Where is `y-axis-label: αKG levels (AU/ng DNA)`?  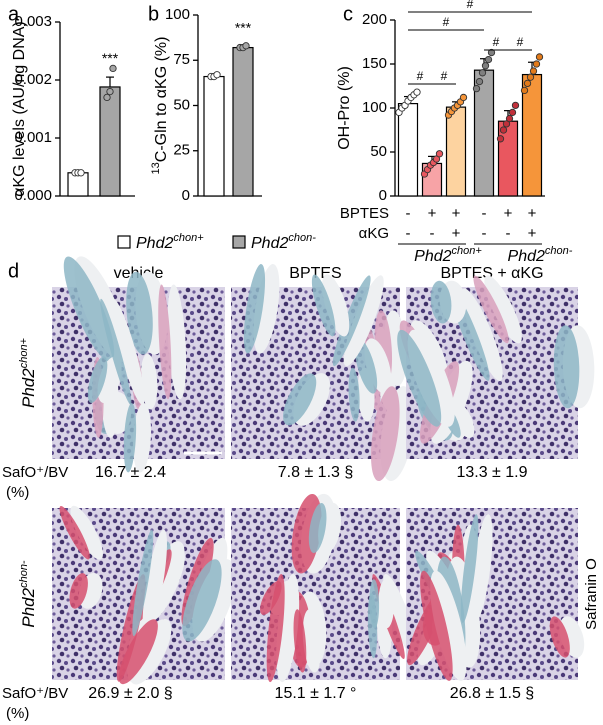 y-axis-label: αKG levels (AU/ng DNA) is located at coordinates (19, 109).